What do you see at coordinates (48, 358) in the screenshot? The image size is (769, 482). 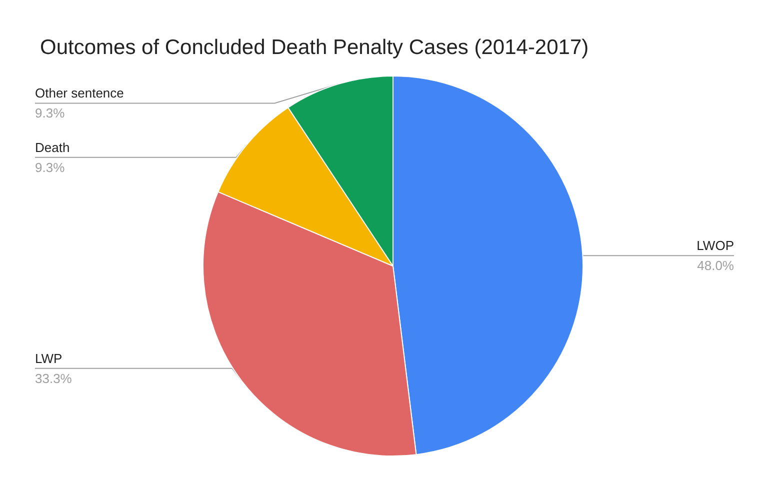 I see `slice-label: LWP` at bounding box center [48, 358].